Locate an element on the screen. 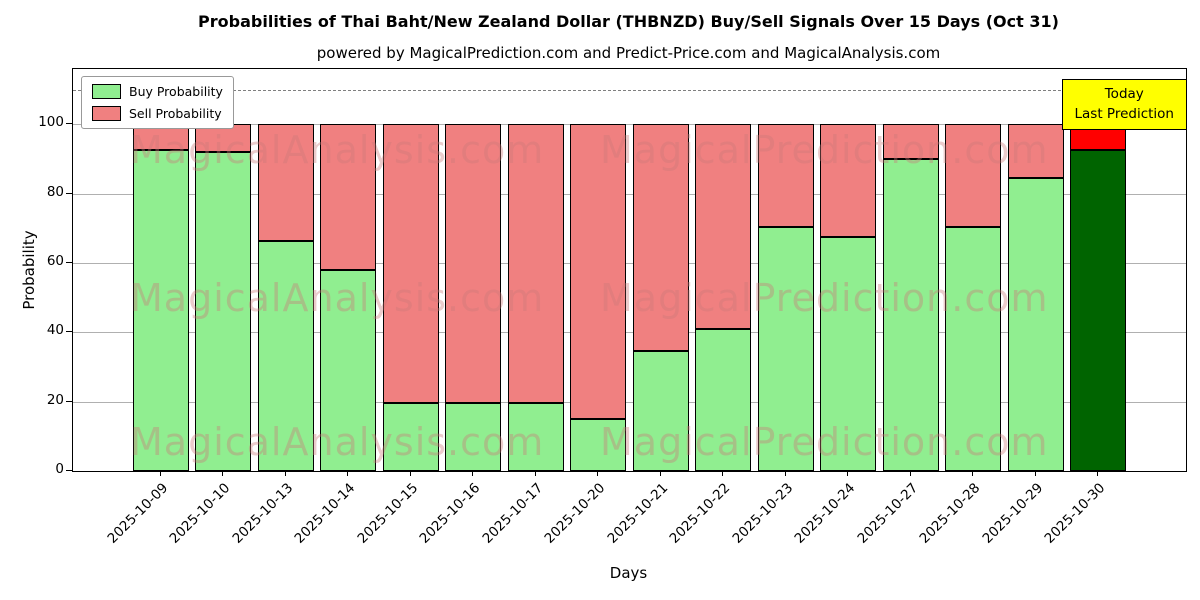  y-tick-label: 20 is located at coordinates (55, 399).